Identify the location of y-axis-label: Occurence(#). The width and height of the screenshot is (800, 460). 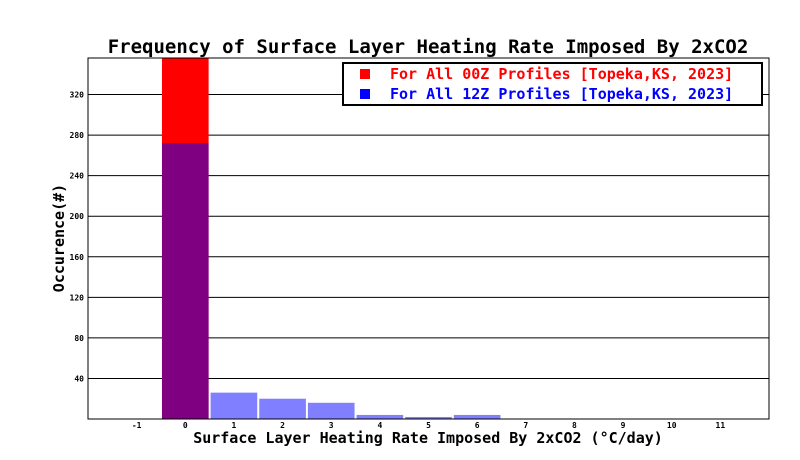
(59, 238).